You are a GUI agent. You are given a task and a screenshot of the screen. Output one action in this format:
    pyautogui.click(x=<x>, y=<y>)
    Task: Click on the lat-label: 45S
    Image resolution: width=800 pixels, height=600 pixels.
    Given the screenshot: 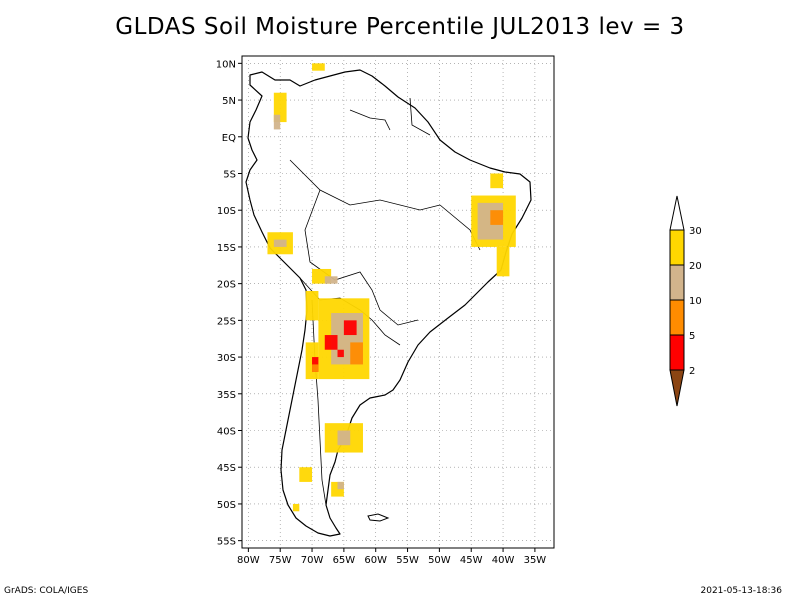 What is the action you would take?
    pyautogui.click(x=226, y=468)
    